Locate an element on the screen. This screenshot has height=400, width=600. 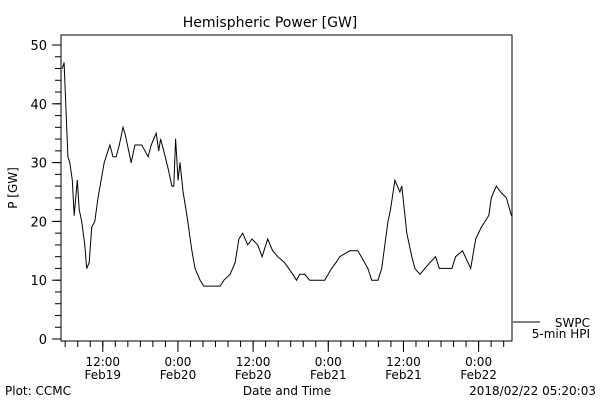
x-axis-label: Date and Time is located at coordinates (287, 391).